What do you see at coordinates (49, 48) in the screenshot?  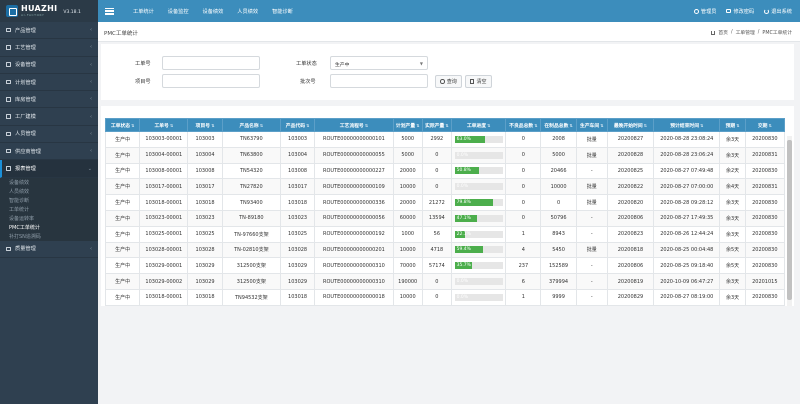 I see `sidebar-item-1: 工艺管理 ‹` at bounding box center [49, 48].